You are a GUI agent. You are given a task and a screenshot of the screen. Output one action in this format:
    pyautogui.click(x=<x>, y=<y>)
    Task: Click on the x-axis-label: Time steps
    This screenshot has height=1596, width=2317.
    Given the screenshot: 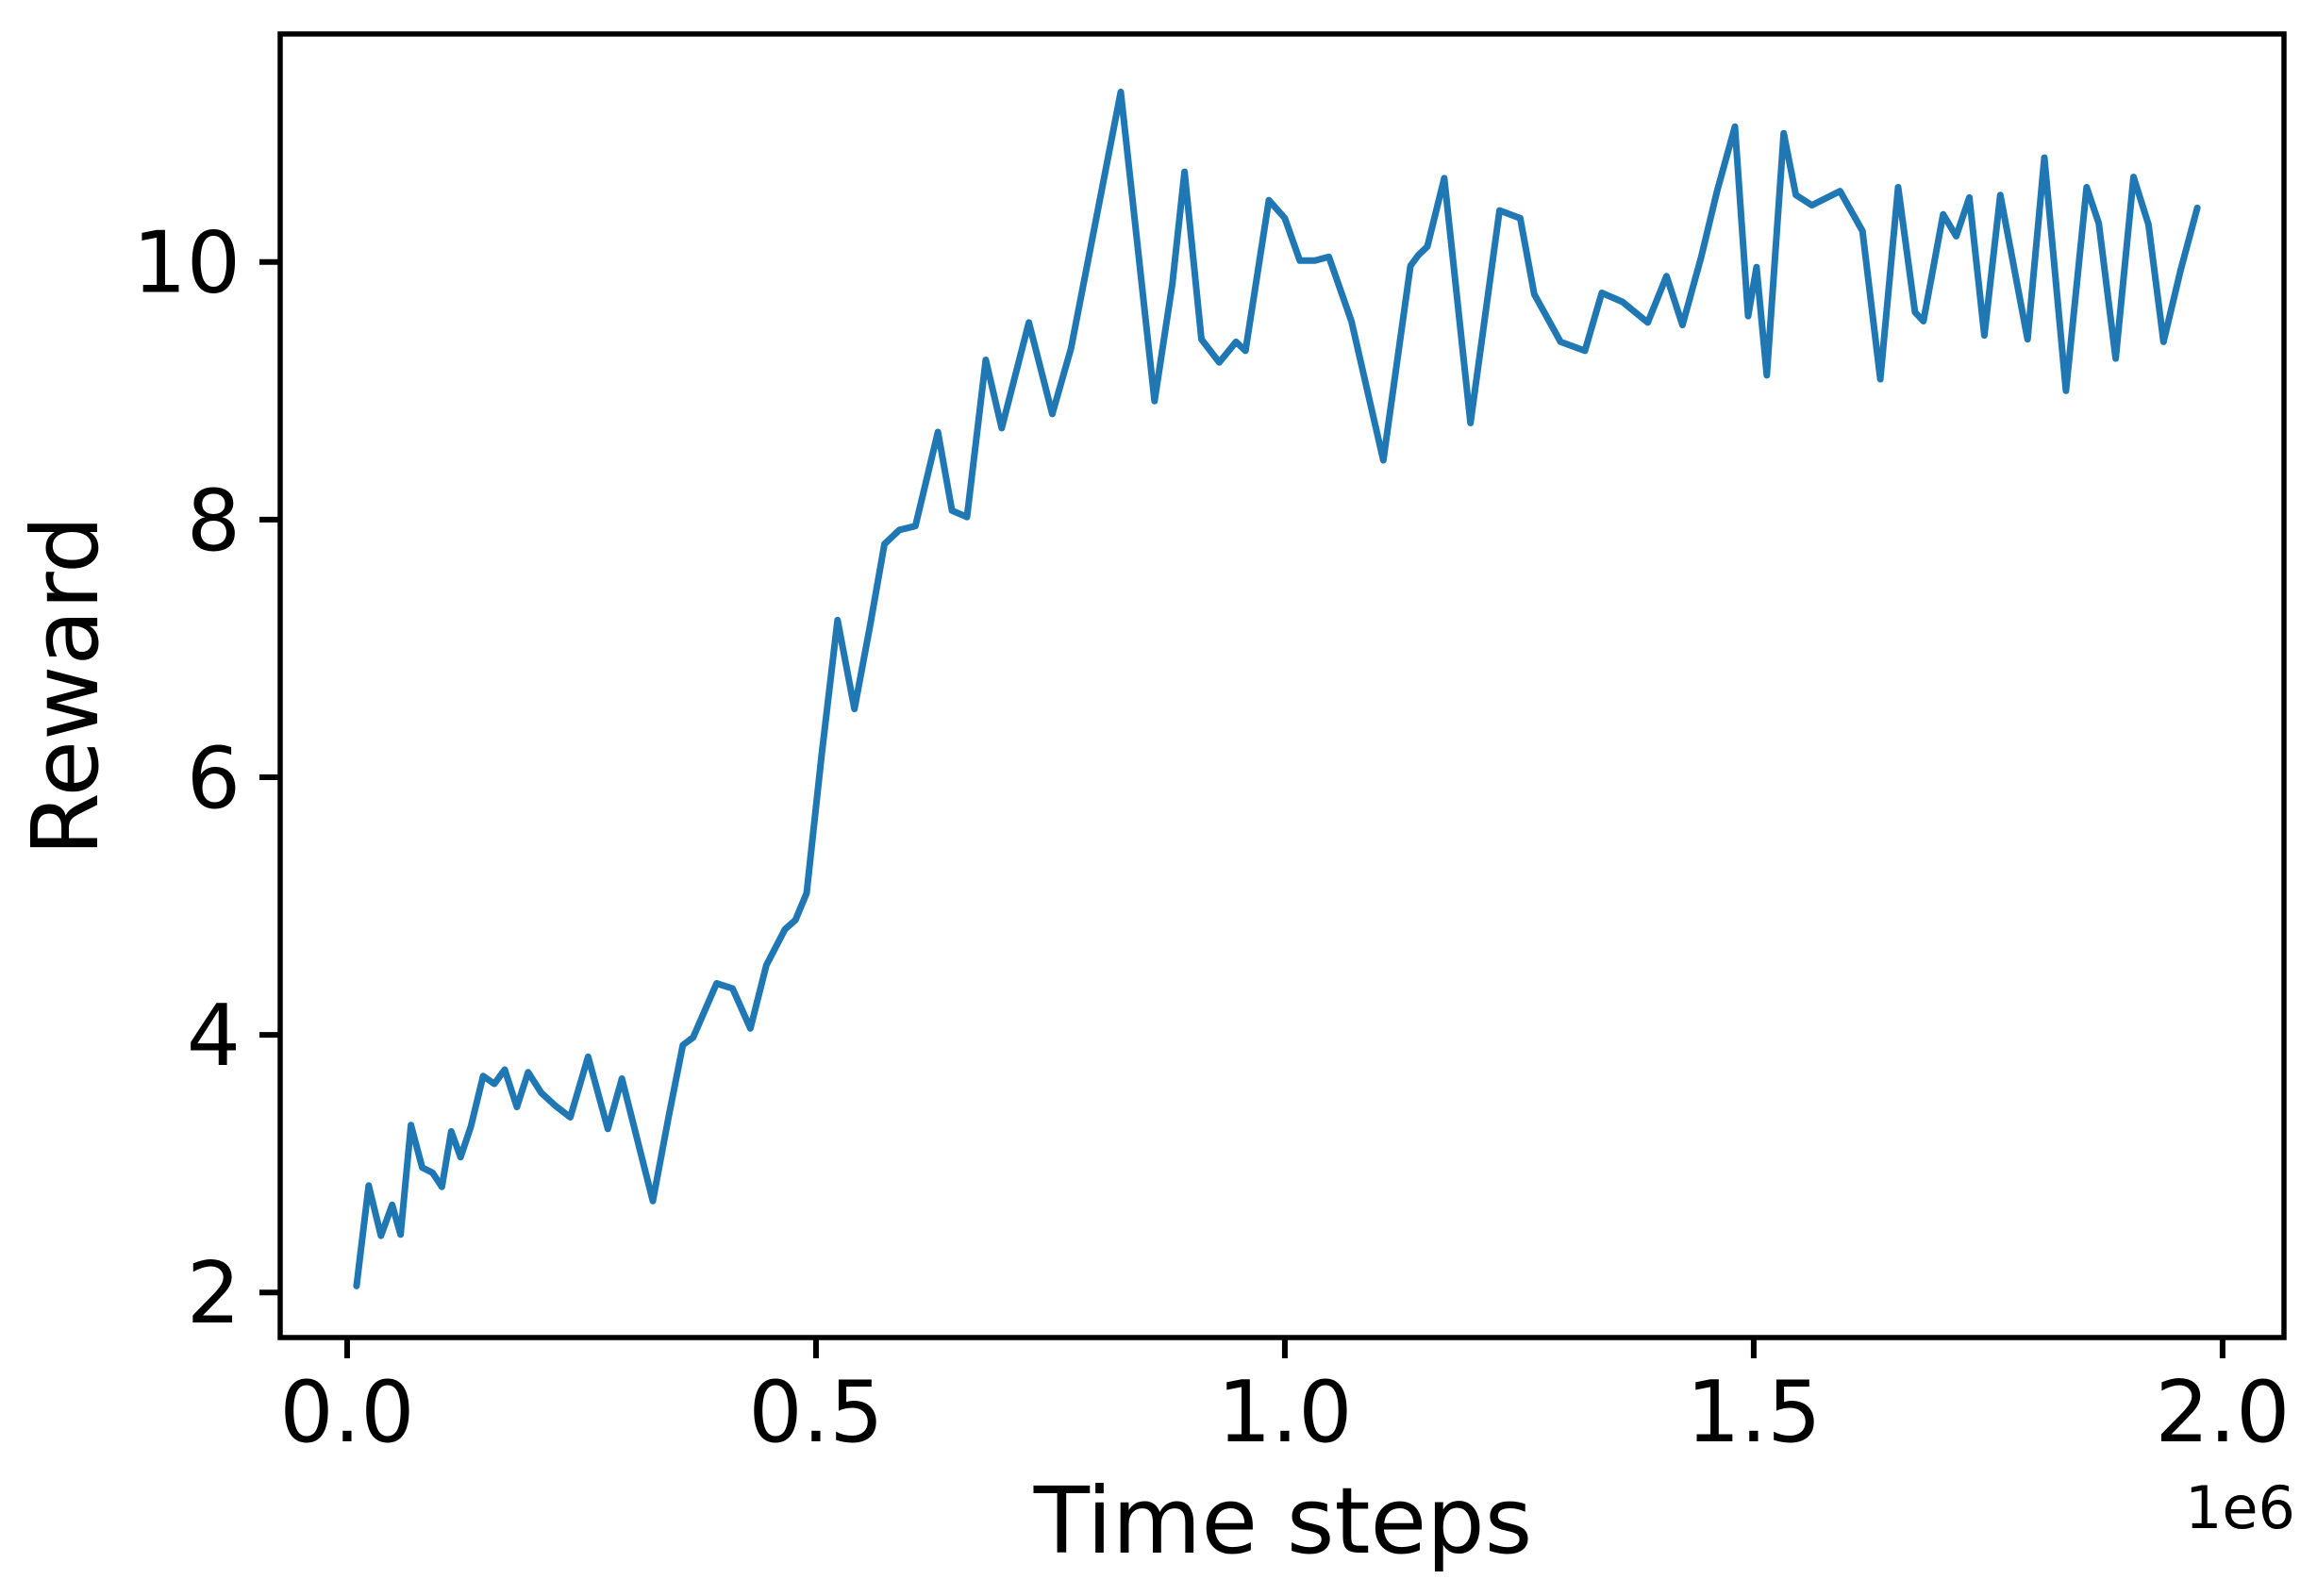 What is the action you would take?
    pyautogui.click(x=1283, y=1521)
    